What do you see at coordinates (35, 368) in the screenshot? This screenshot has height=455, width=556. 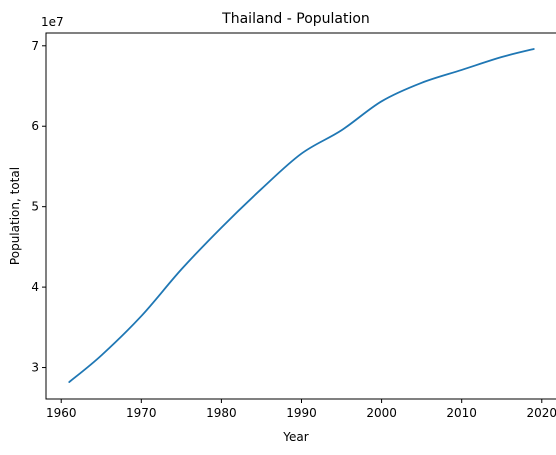 I see `y-tick-label: 3` at bounding box center [35, 368].